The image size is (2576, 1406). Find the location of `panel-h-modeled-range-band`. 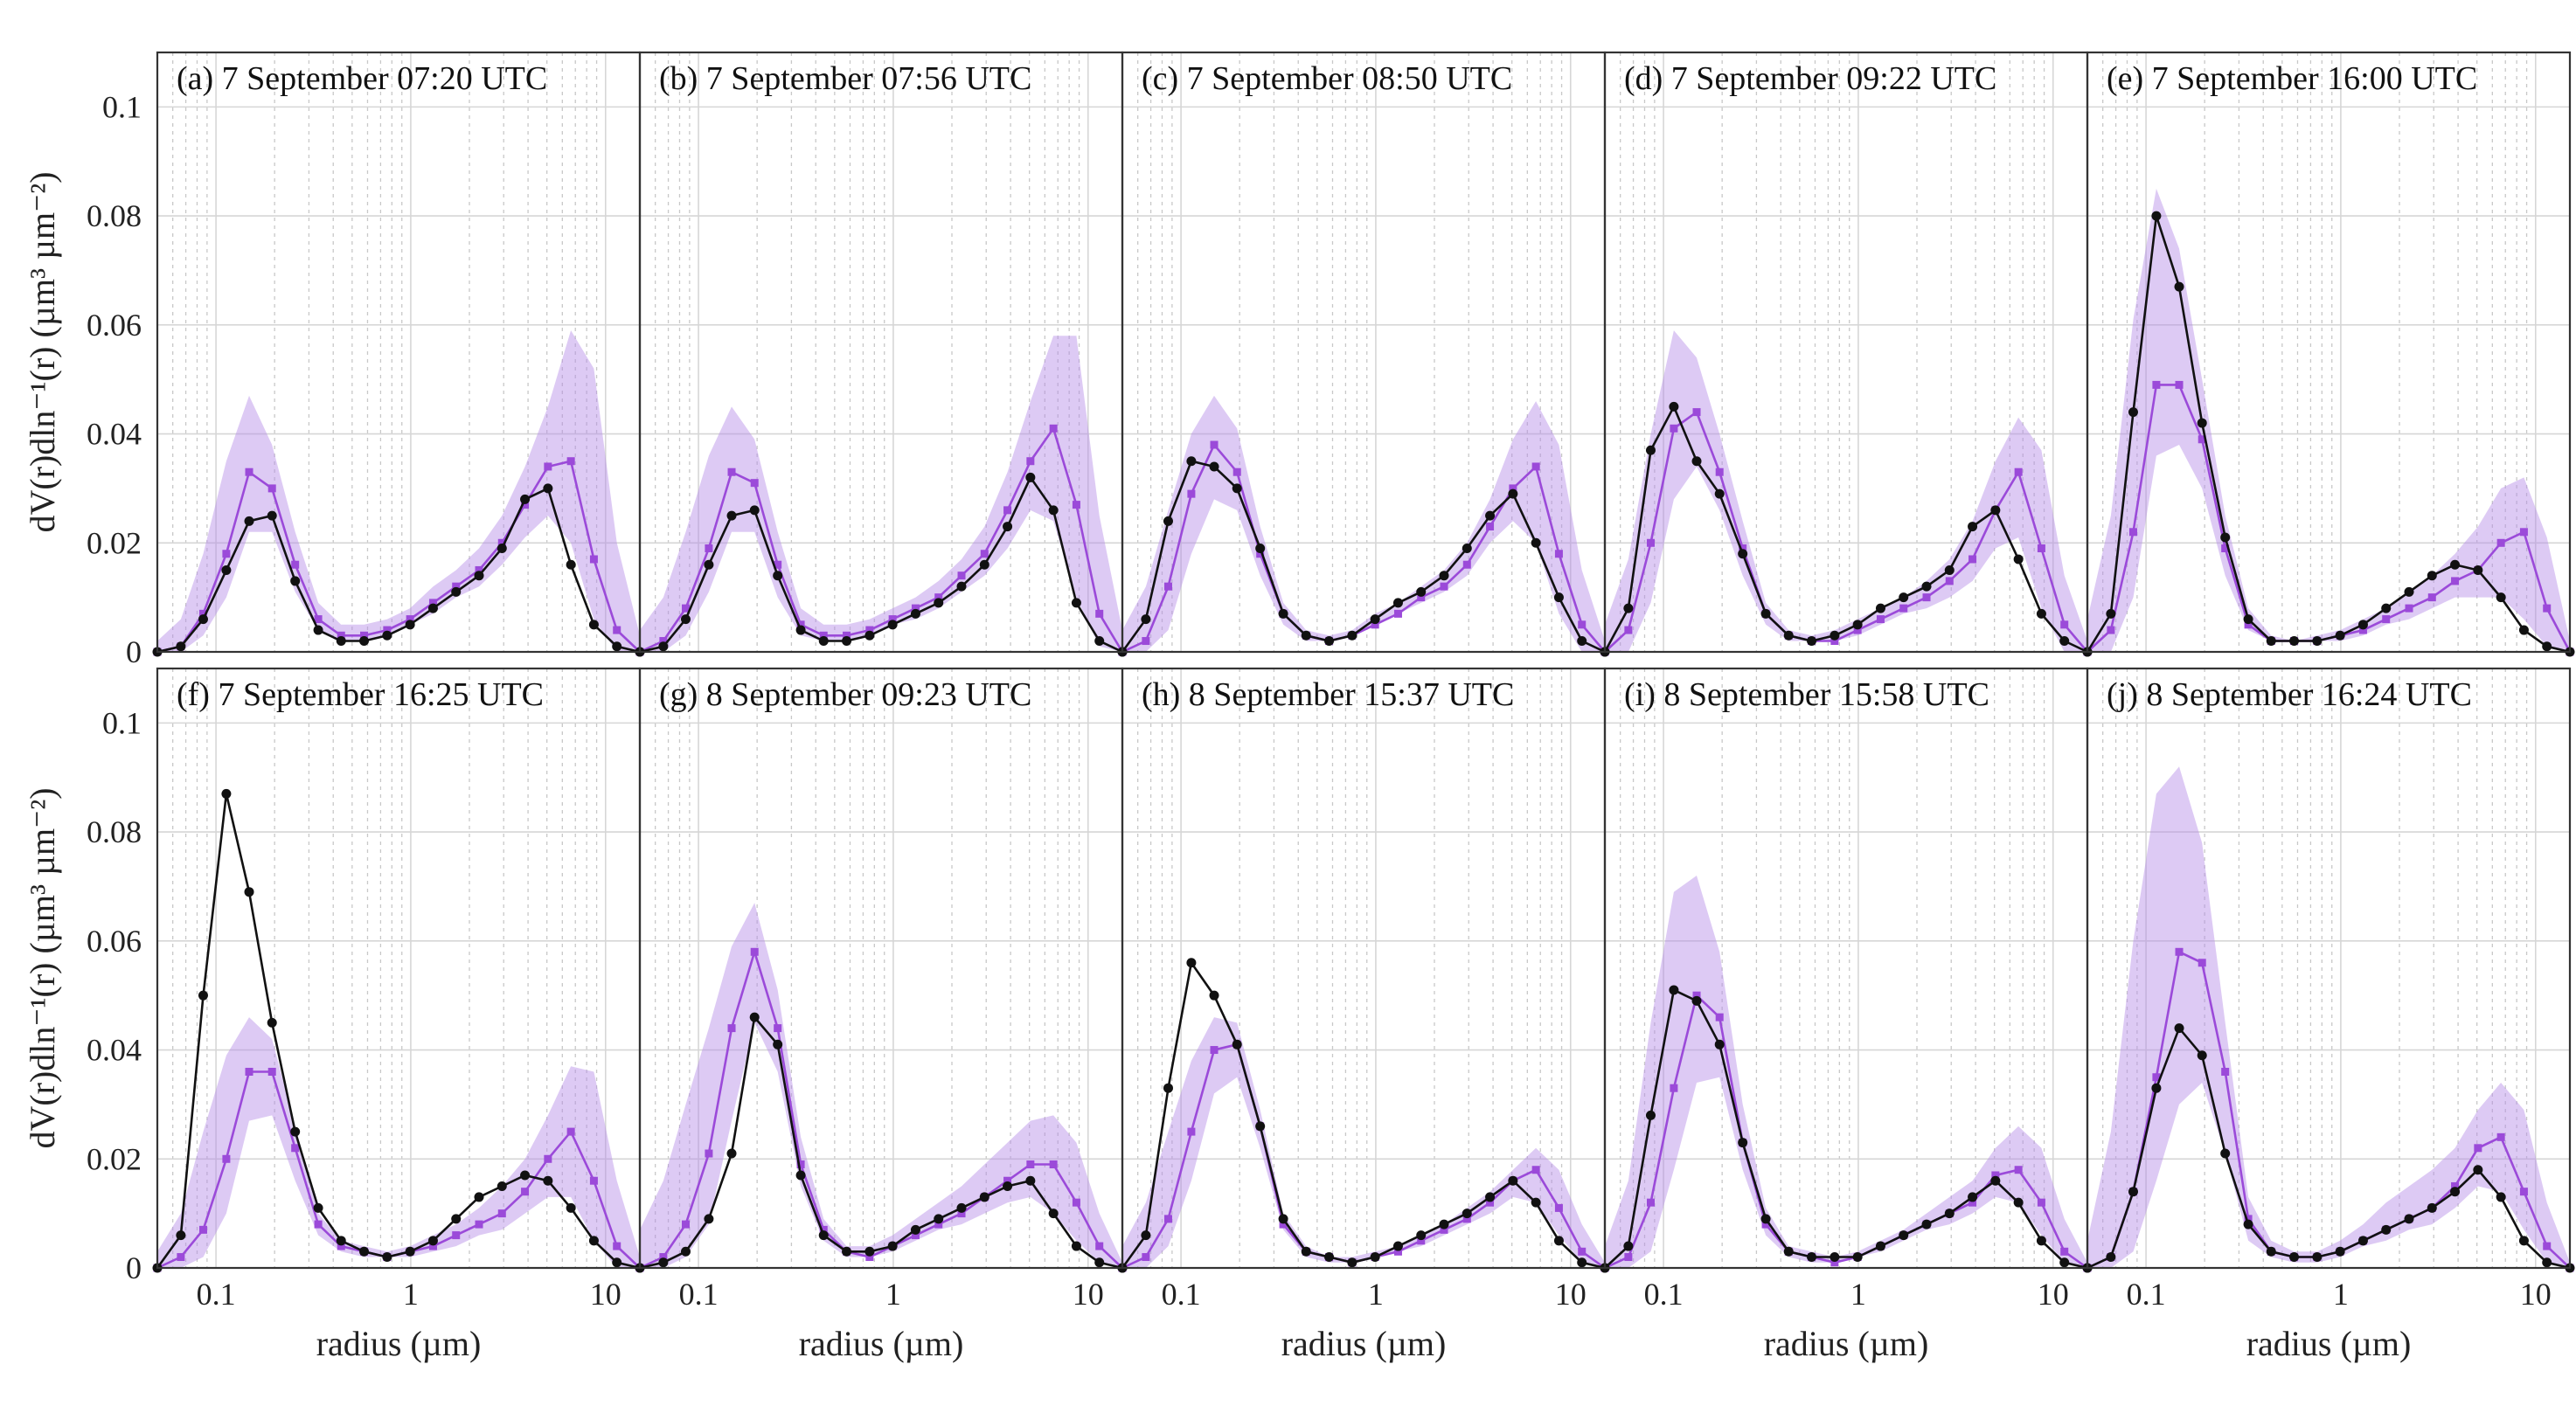

panel-h-modeled-range-band is located at coordinates (1363, 1142).